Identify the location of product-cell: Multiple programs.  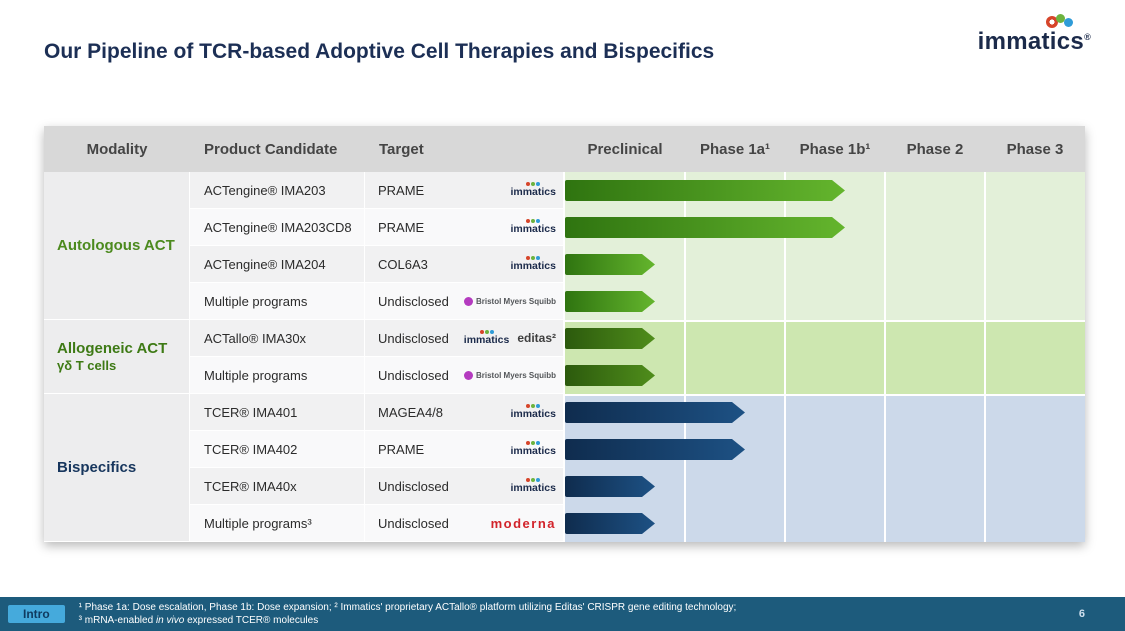
(277, 301).